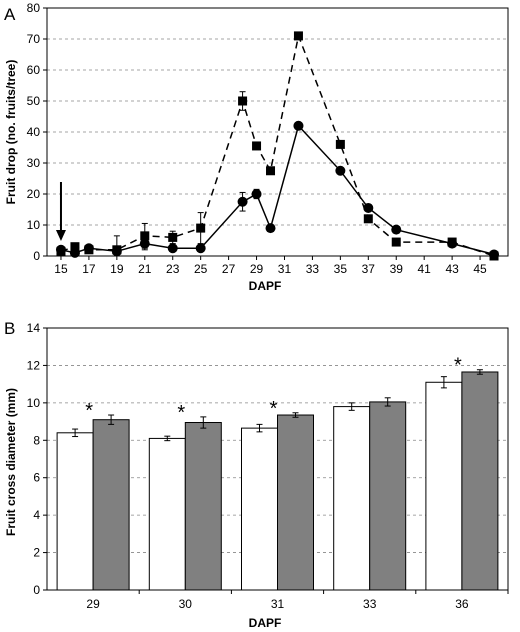  What do you see at coordinates (60, 235) in the screenshot?
I see `arrow-head` at bounding box center [60, 235].